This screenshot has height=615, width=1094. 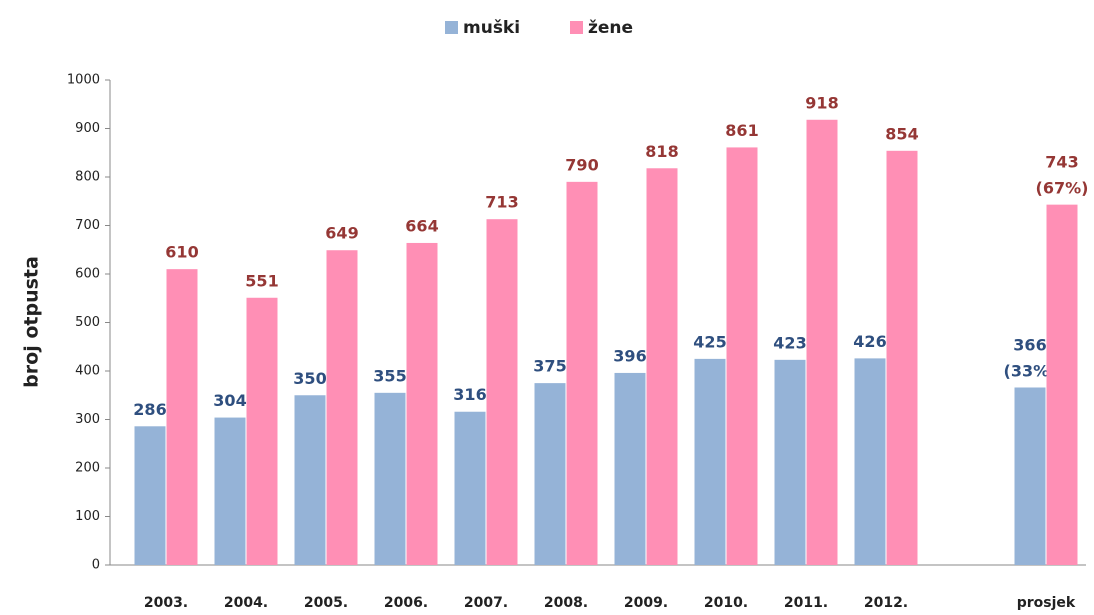 I want to click on y-tick-label: 700, so click(x=87, y=225).